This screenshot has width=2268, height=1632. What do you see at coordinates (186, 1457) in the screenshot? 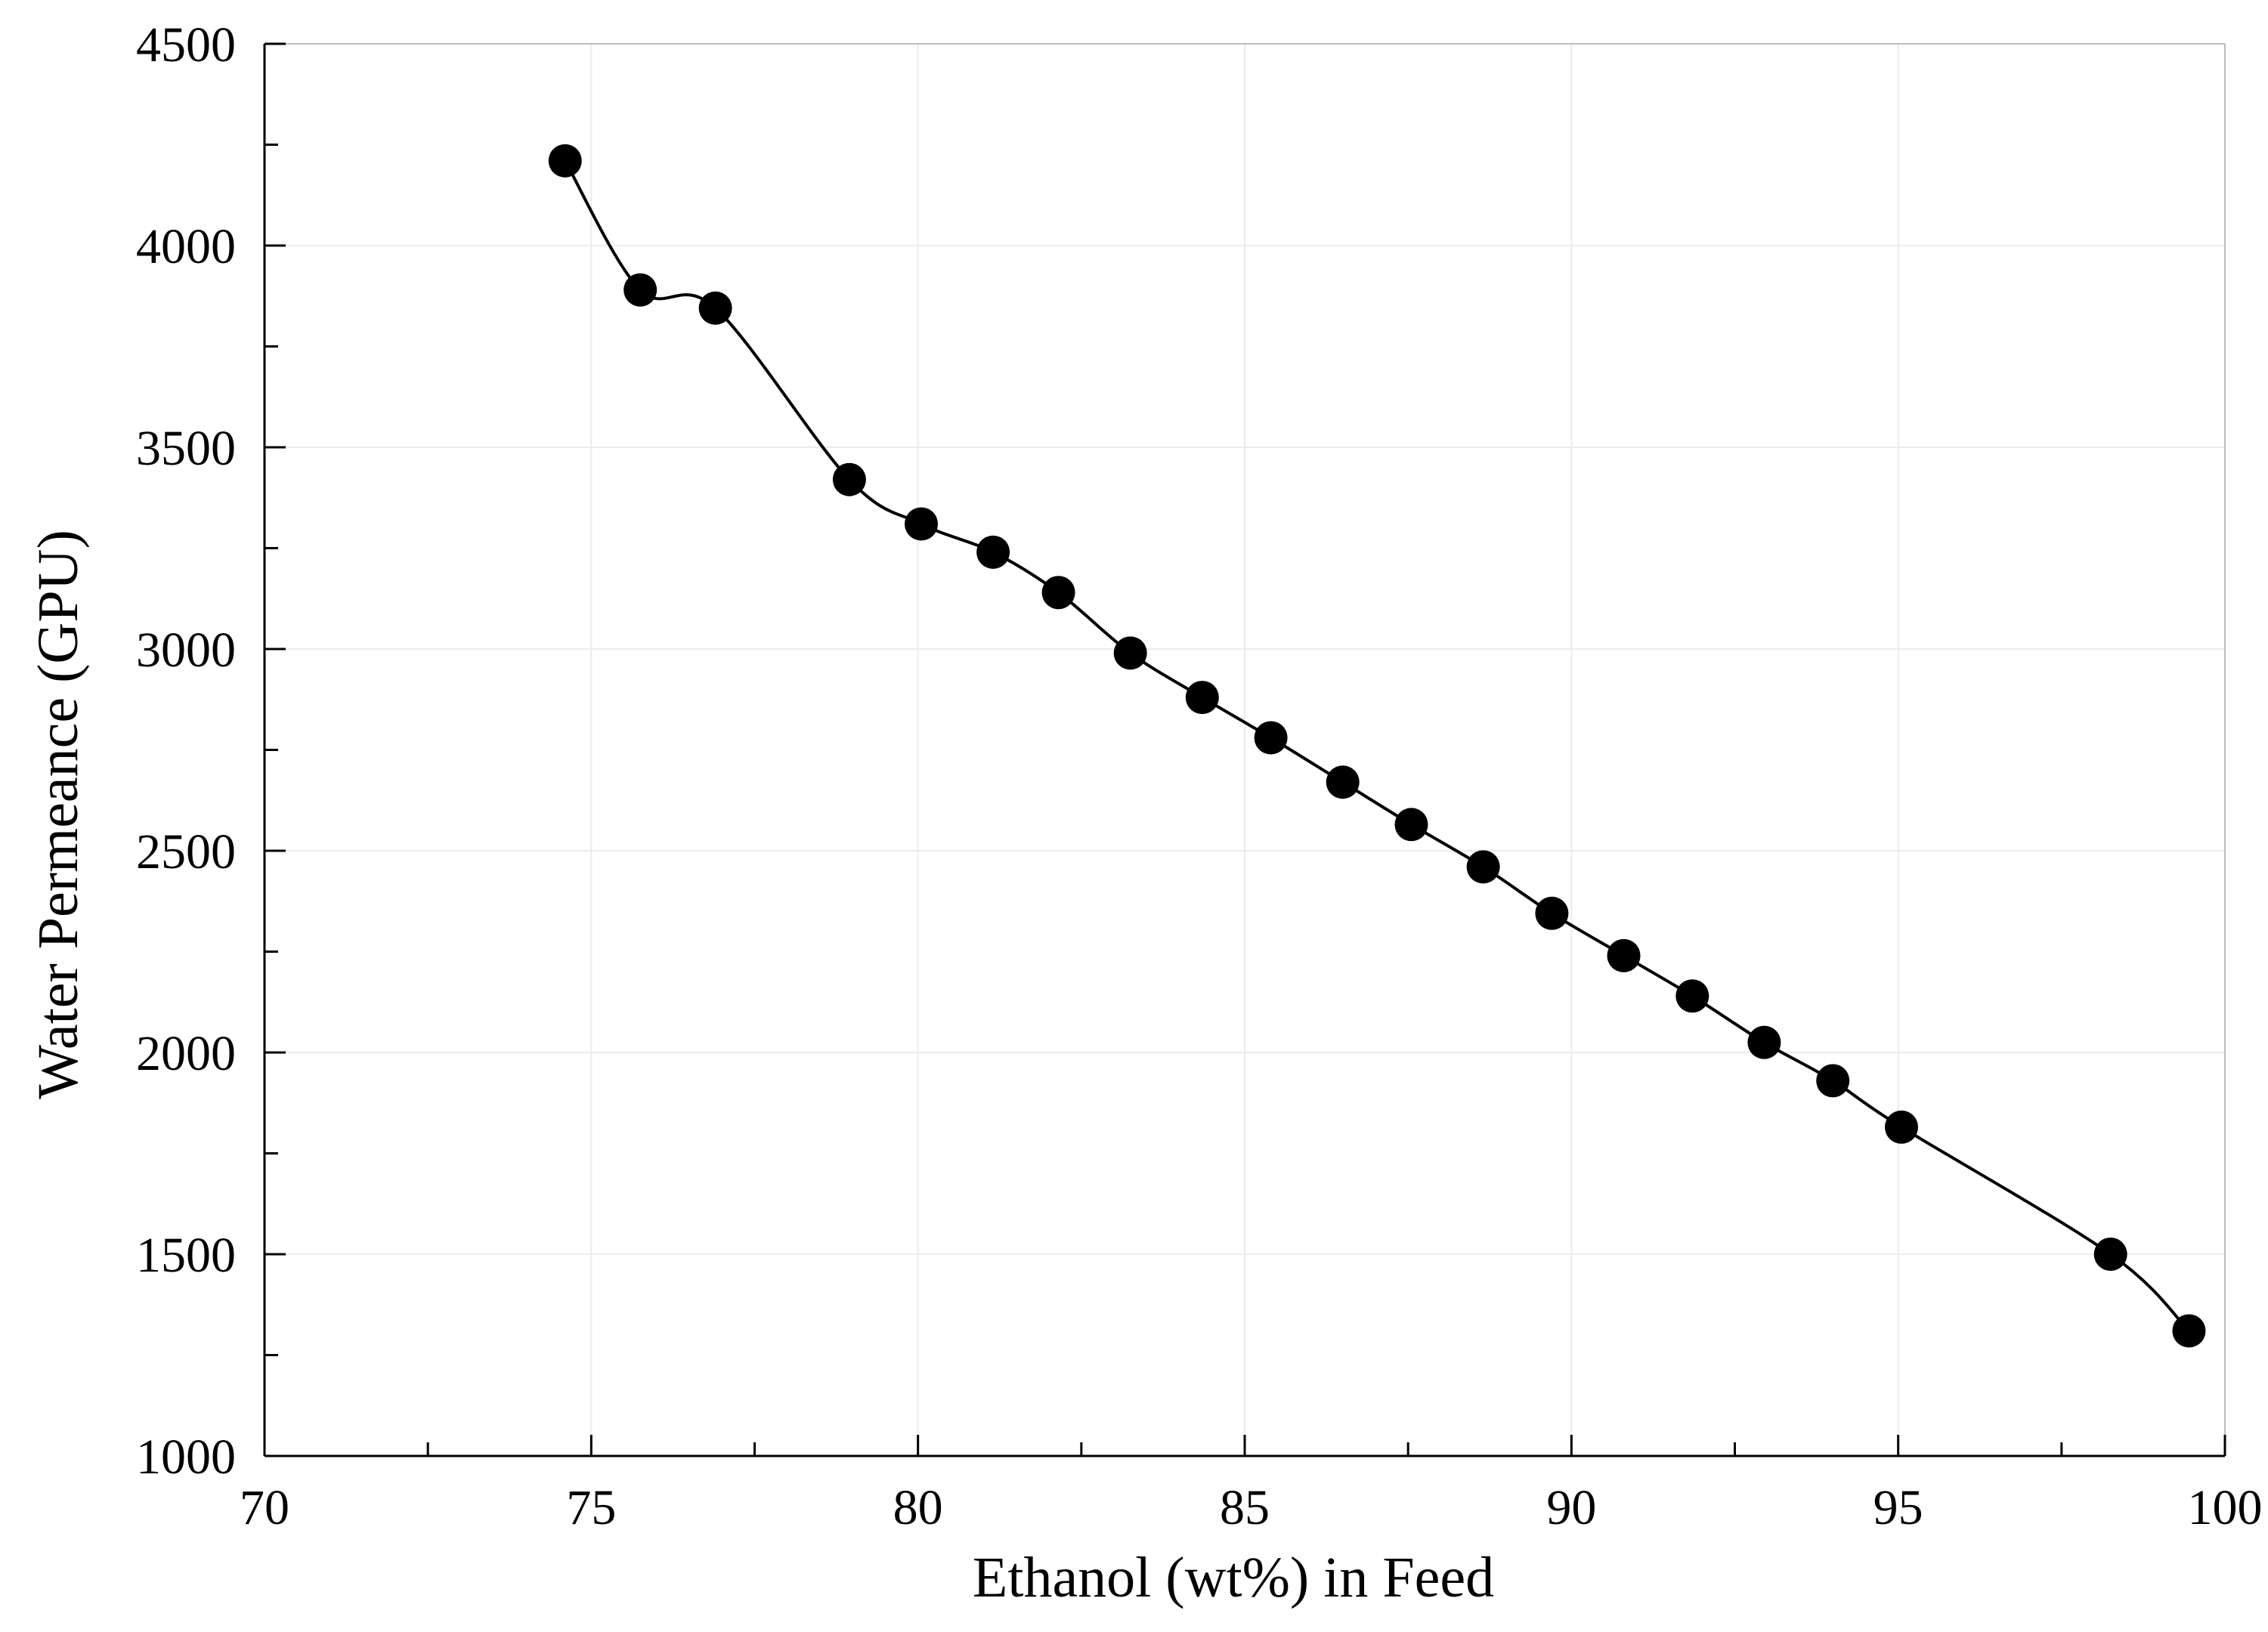
I see `y-tick-label: 1000` at bounding box center [186, 1457].